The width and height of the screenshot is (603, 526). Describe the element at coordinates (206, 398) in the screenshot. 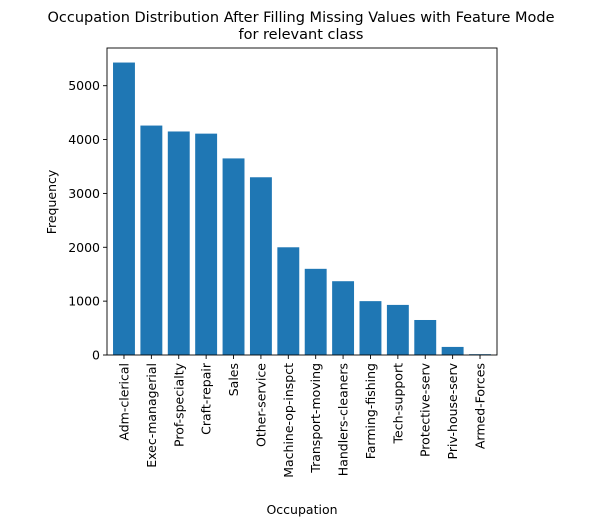

I see `x-tick-label: Craft-repair` at that location.